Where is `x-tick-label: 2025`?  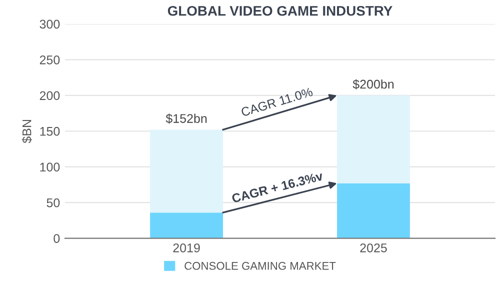
x-tick-label: 2025 is located at coordinates (373, 247).